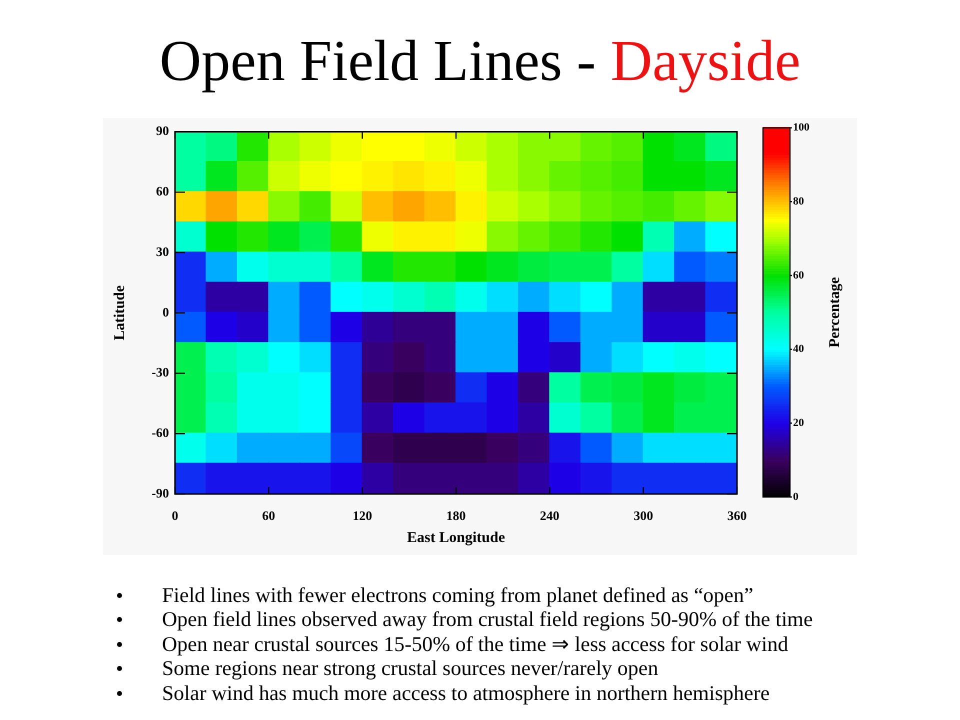 This screenshot has height=720, width=960. What do you see at coordinates (410, 668) in the screenshot?
I see `text: Some regions near strong crustal sources never/rarely open` at bounding box center [410, 668].